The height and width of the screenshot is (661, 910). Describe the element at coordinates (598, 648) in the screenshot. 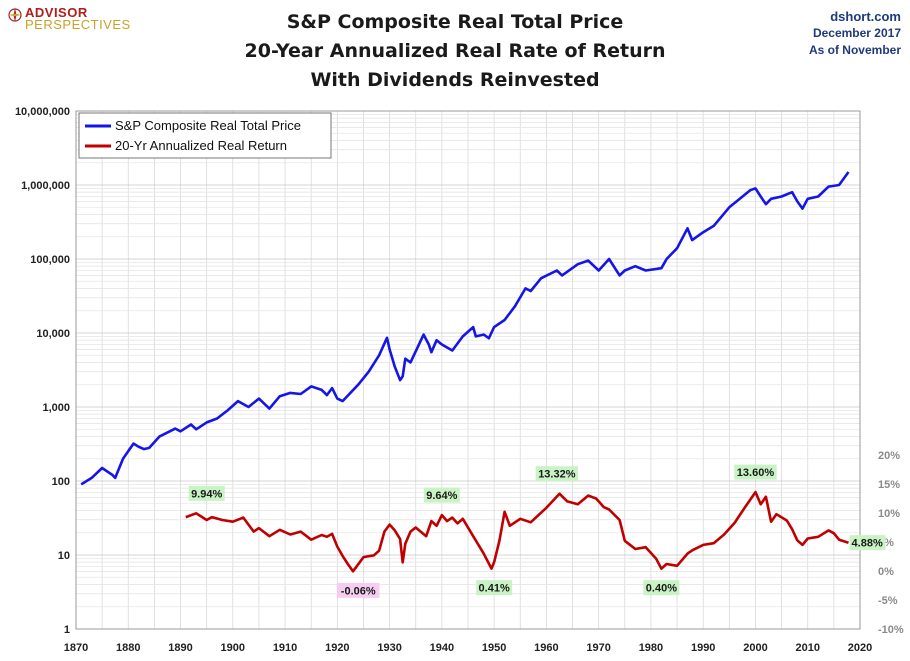

I see `x-axis-tick-label: 1970` at that location.